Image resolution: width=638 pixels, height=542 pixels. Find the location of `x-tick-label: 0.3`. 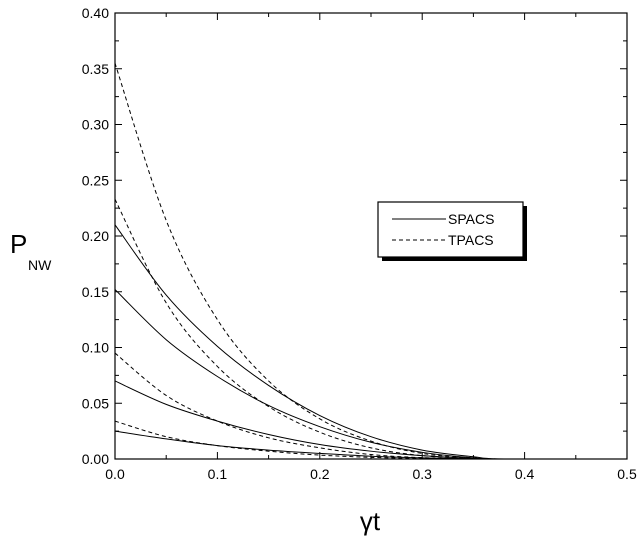

x-tick-label: 0.3 is located at coordinates (422, 474).